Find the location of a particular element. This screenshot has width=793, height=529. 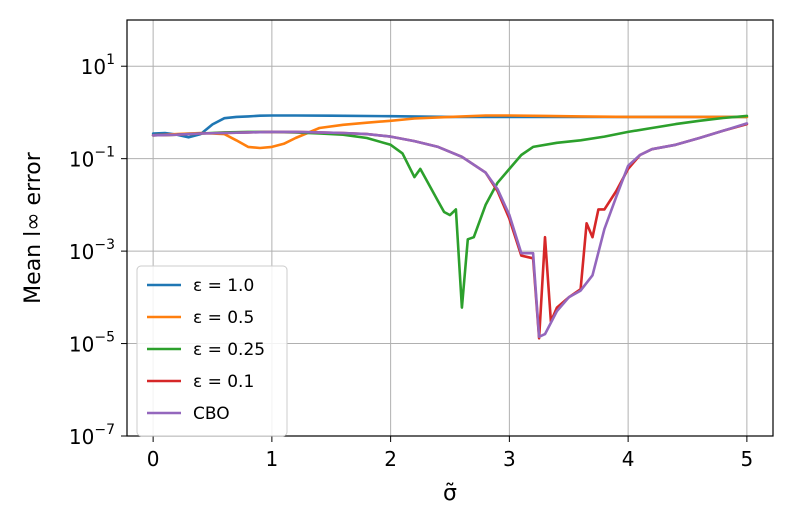

legend-entry: ε = 0.5 is located at coordinates (223, 318).